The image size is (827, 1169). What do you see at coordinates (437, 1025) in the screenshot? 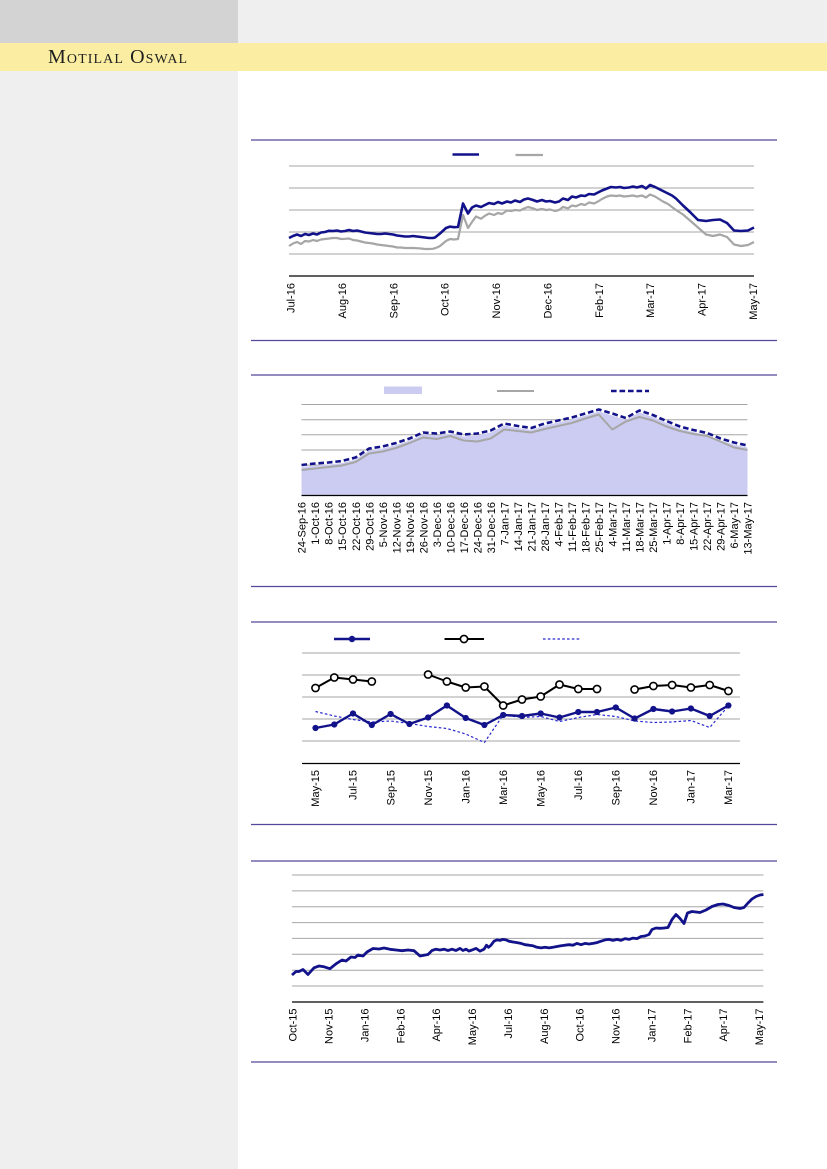
I see `svg-text: Apr-16` at bounding box center [437, 1025].